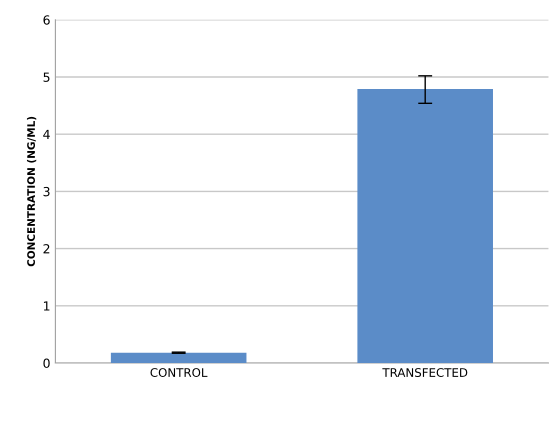  Describe the element at coordinates (46, 20) in the screenshot. I see `y-tick-label: 6` at that location.